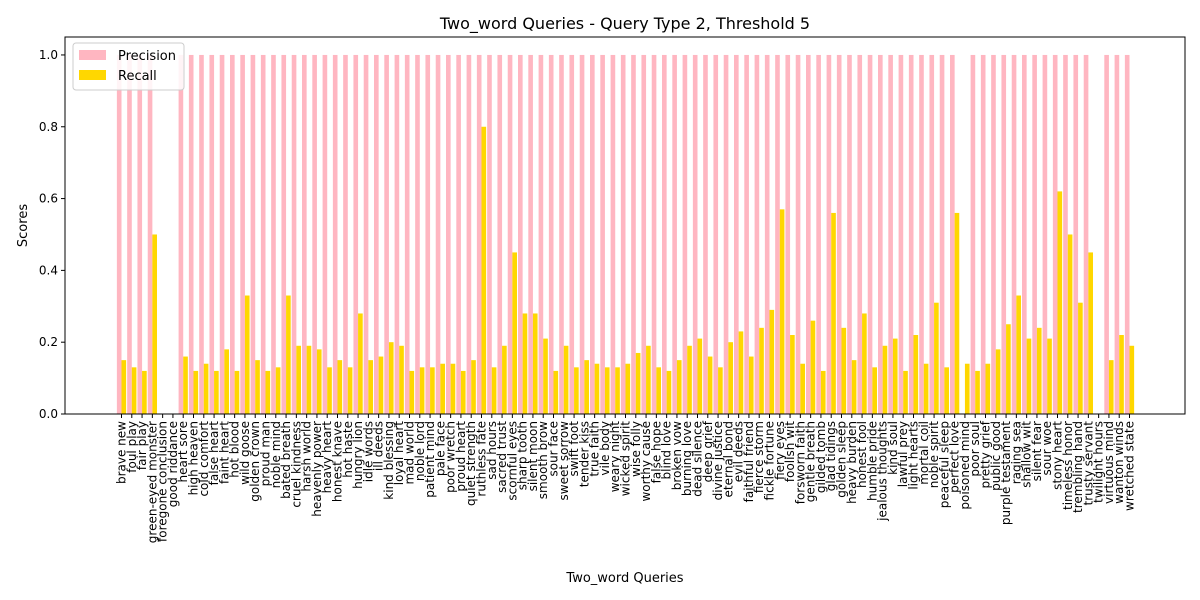  I want to click on legend-swatch, so click(92, 75).